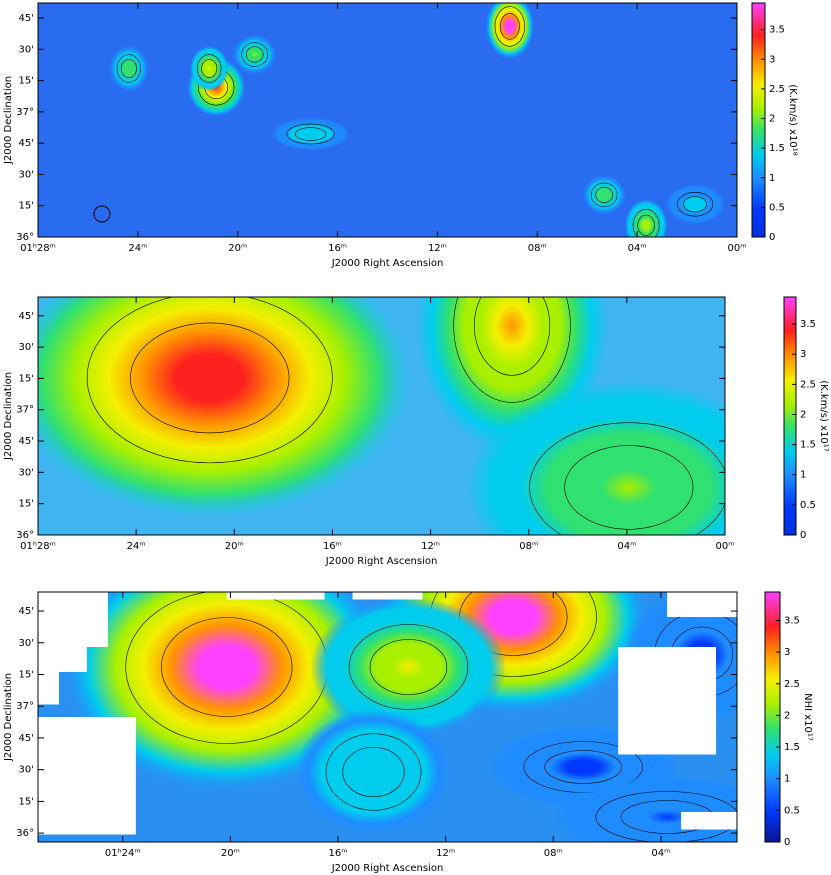 This screenshot has width=831, height=875. I want to click on x-tick-label: 01ʰ24ᵐ, so click(123, 853).